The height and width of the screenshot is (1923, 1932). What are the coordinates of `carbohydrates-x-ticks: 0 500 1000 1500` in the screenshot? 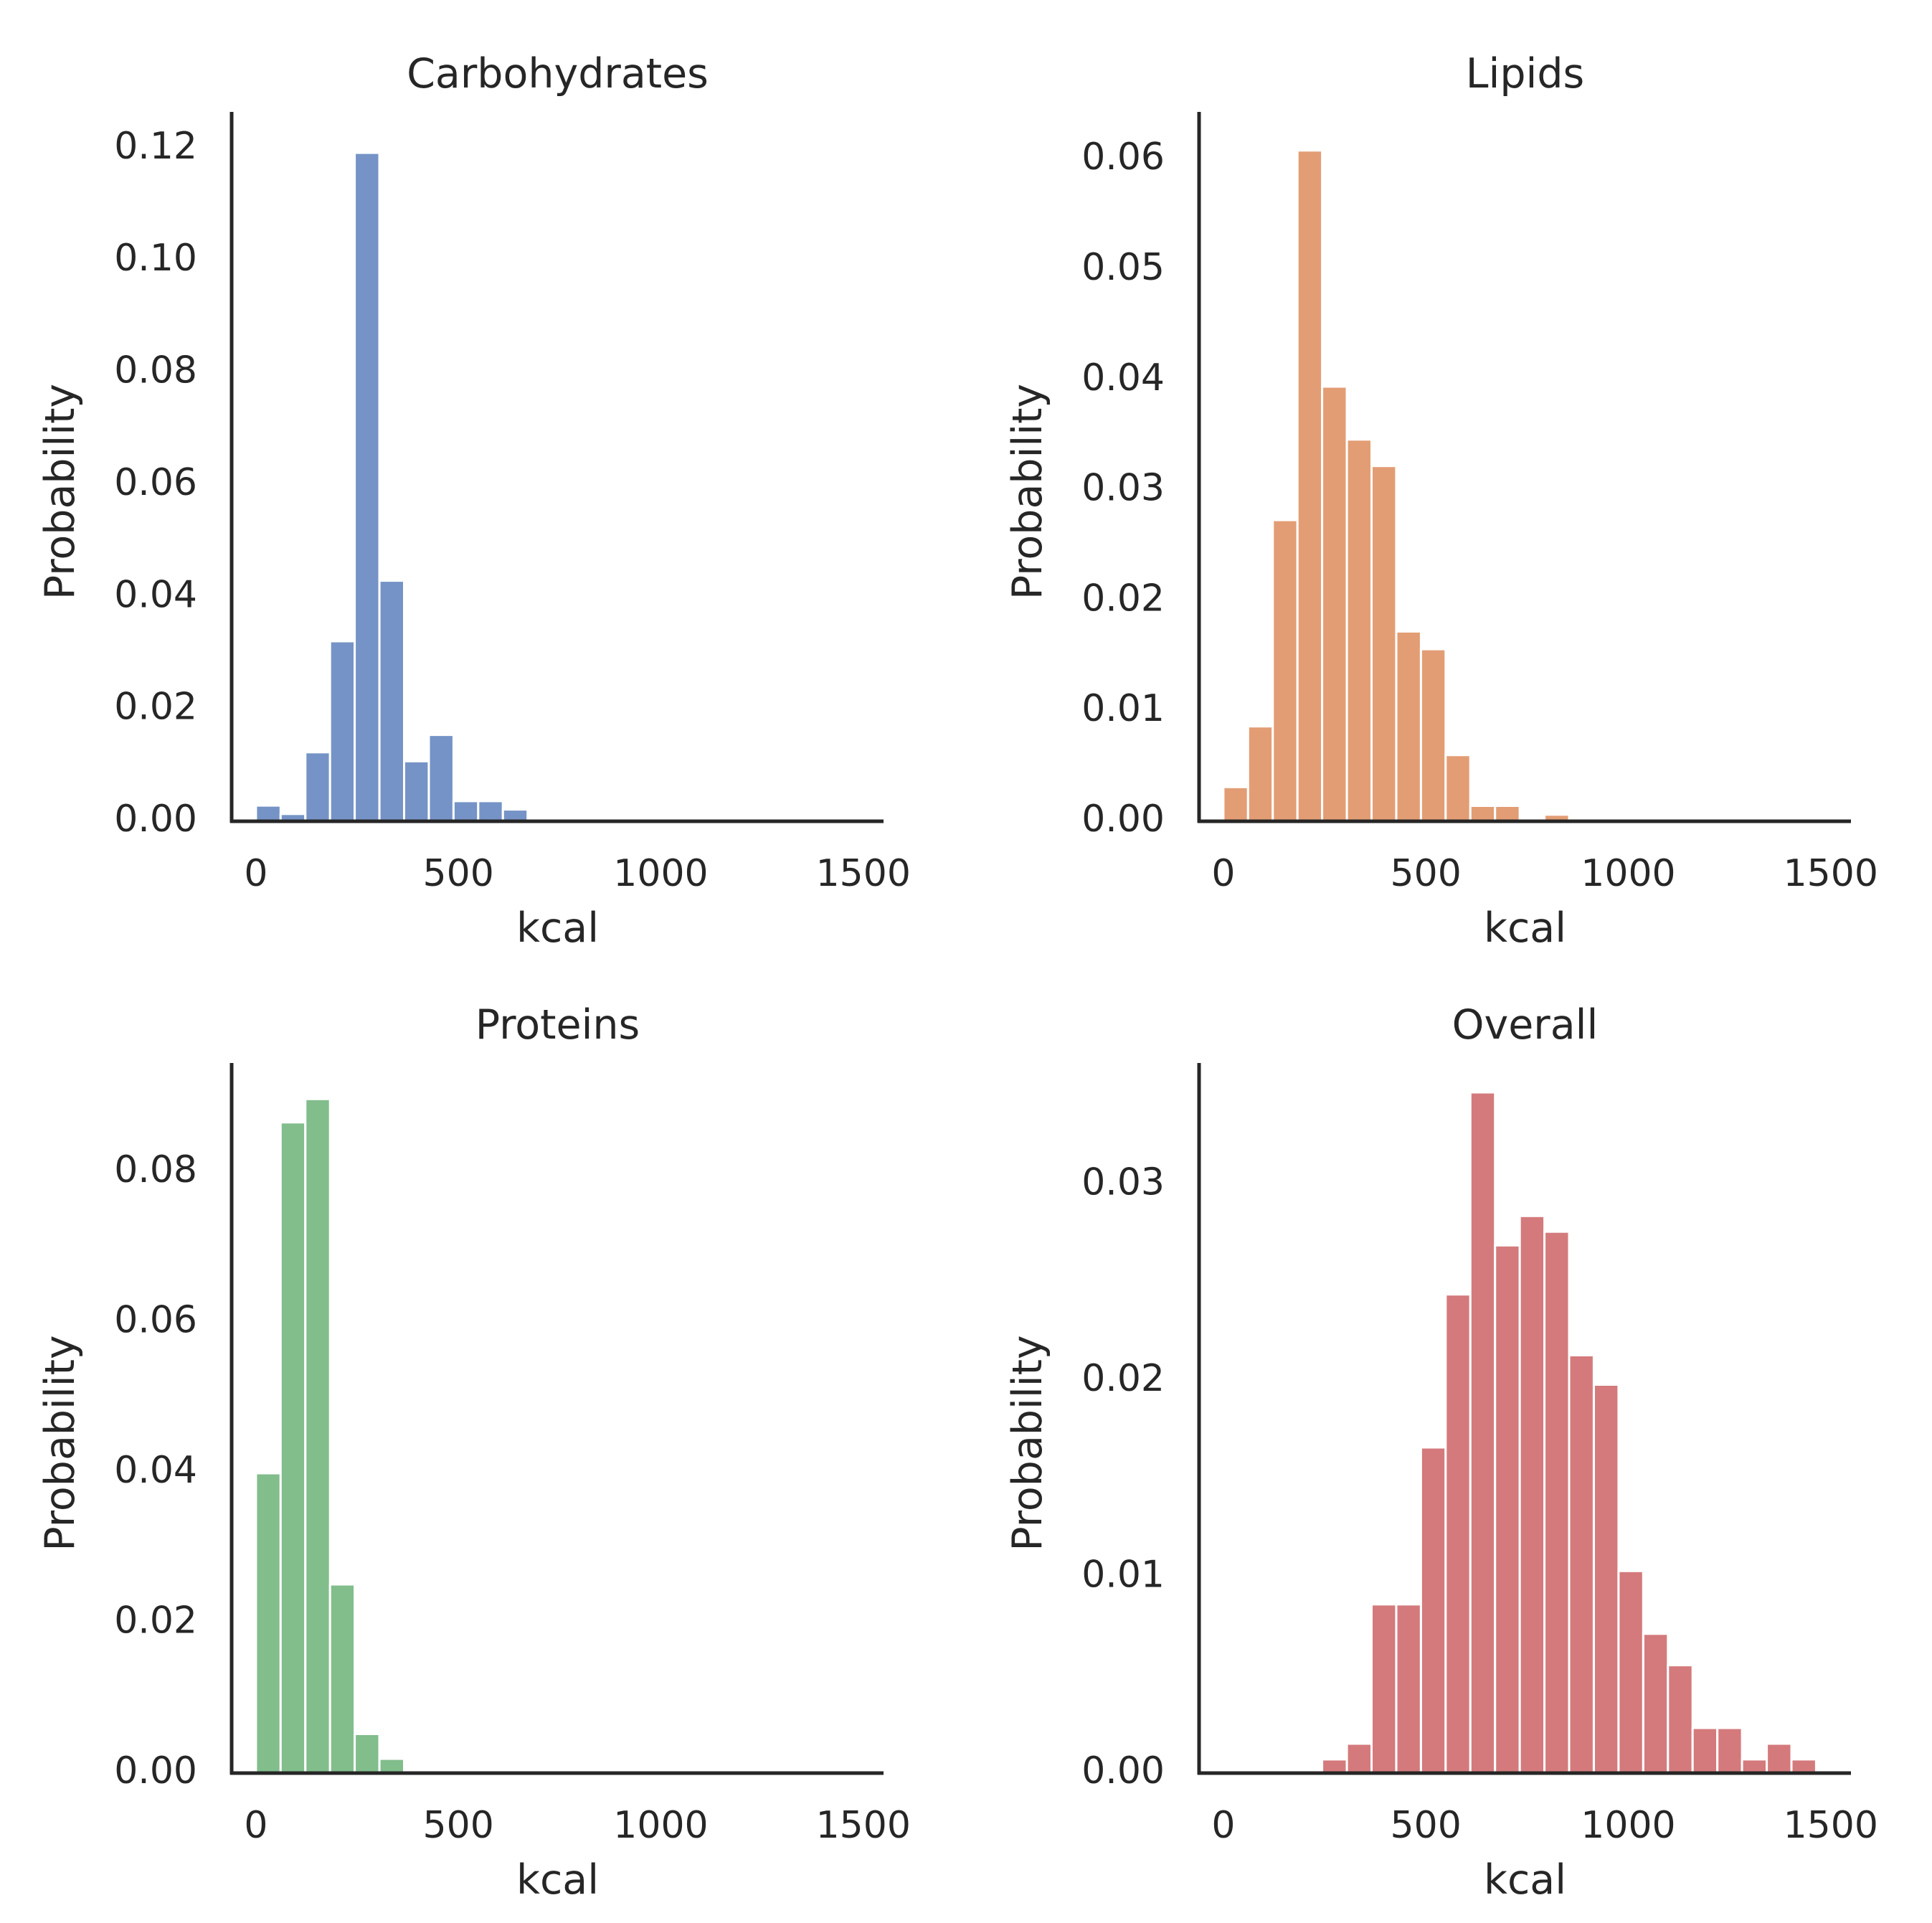 It's located at (577, 873).